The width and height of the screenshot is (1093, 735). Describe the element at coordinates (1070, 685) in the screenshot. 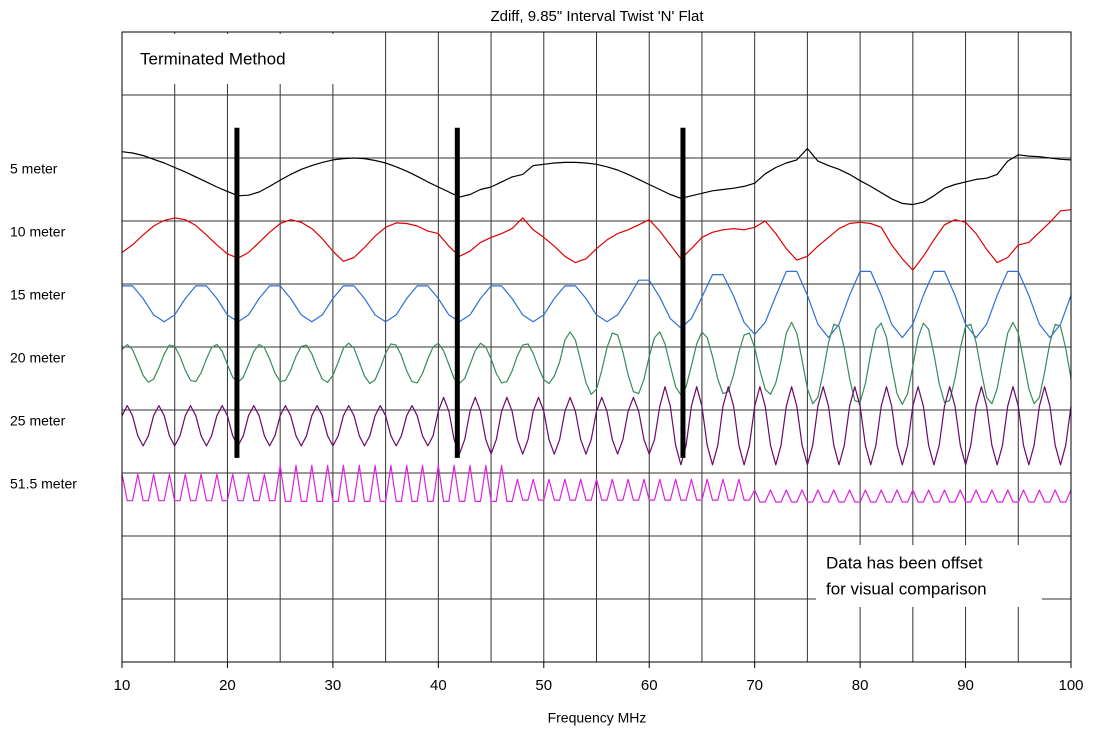

I see `x-tick-label: 100` at that location.